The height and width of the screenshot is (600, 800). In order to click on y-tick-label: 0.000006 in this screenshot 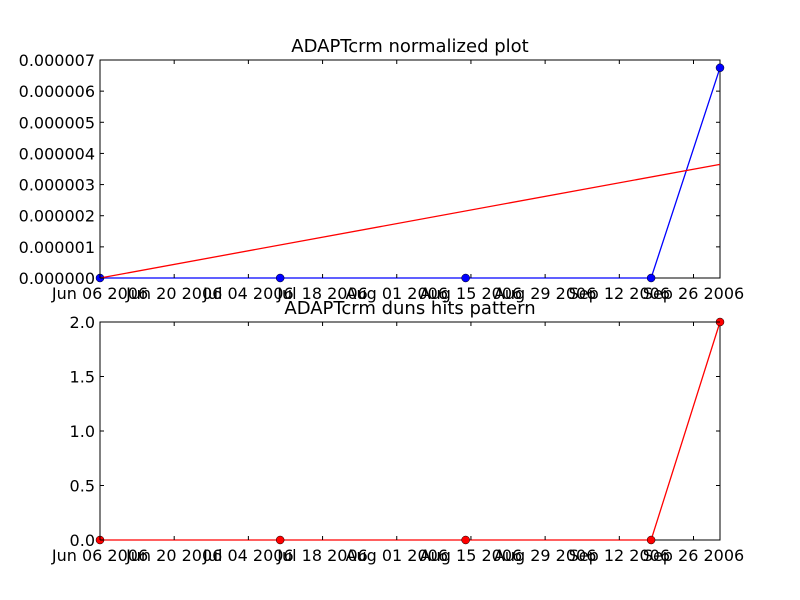, I will do `click(57, 91)`.